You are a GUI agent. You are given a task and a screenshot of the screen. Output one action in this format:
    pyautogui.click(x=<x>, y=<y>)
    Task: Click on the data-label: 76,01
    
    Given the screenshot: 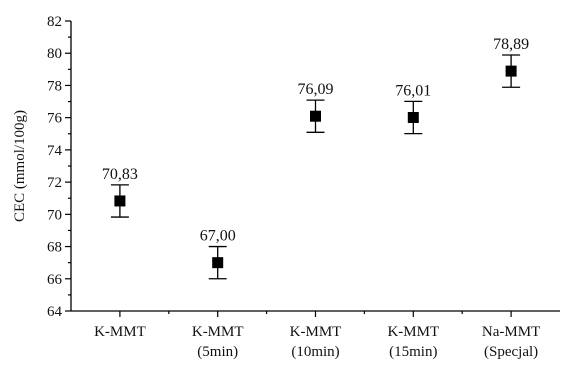 What is the action you would take?
    pyautogui.click(x=413, y=90)
    